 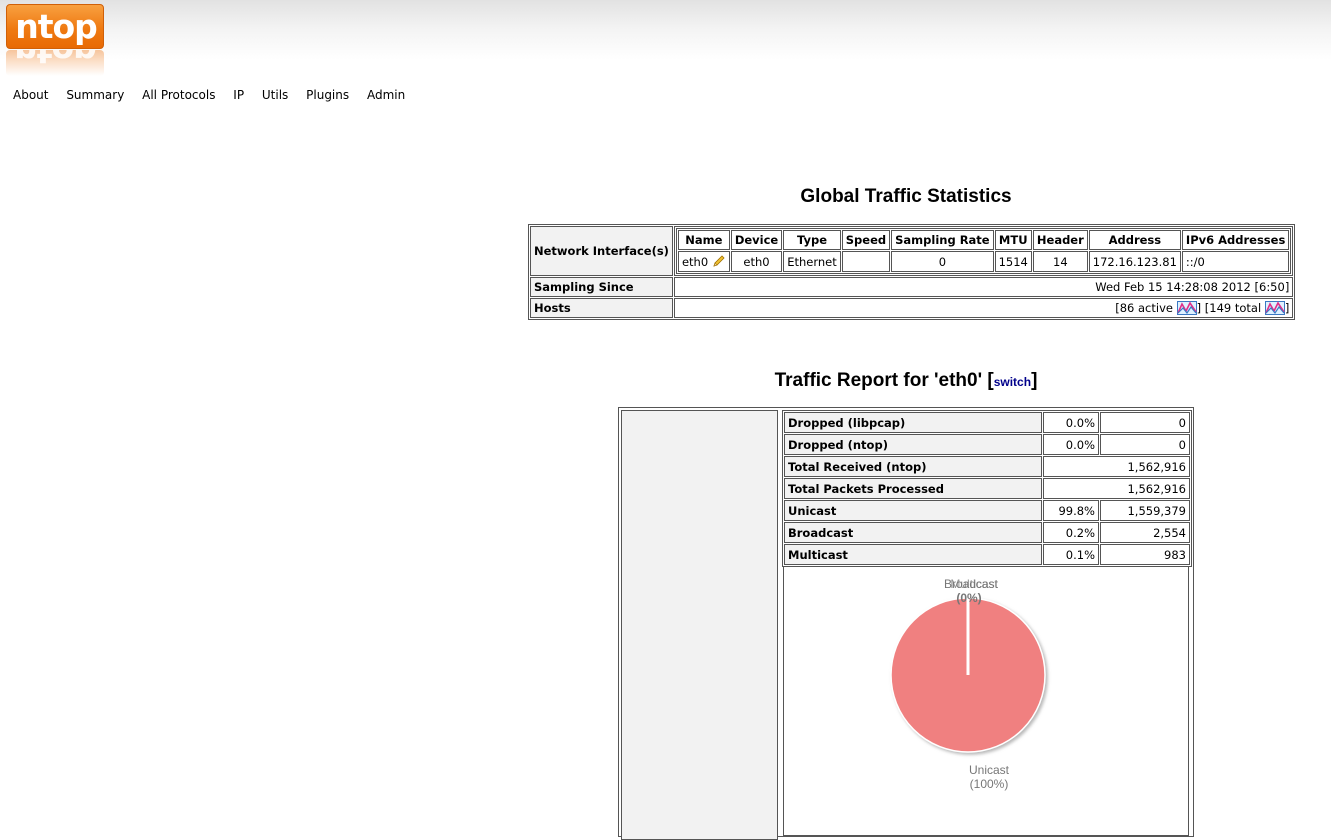 What do you see at coordinates (968, 675) in the screenshot?
I see `pie-chart-svg` at bounding box center [968, 675].